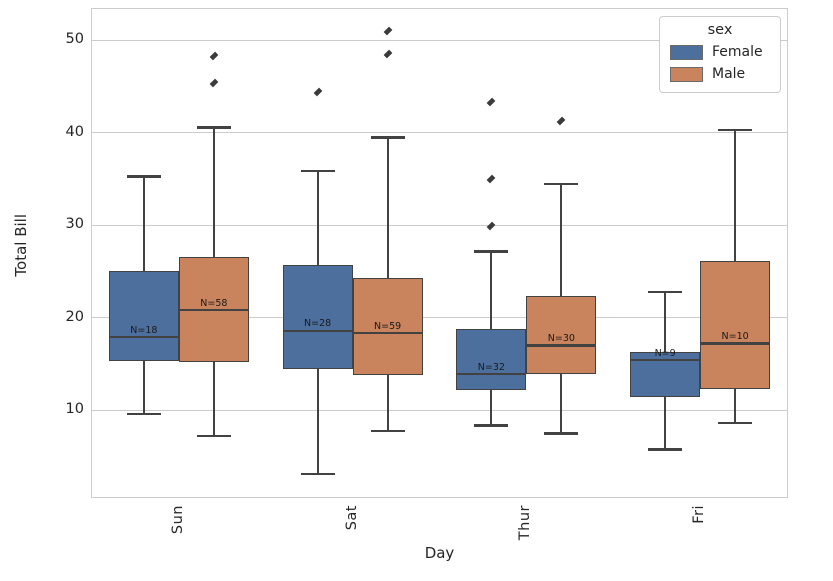 The height and width of the screenshot is (581, 833). Describe the element at coordinates (74, 131) in the screenshot. I see `y-tick-label: 40` at that location.